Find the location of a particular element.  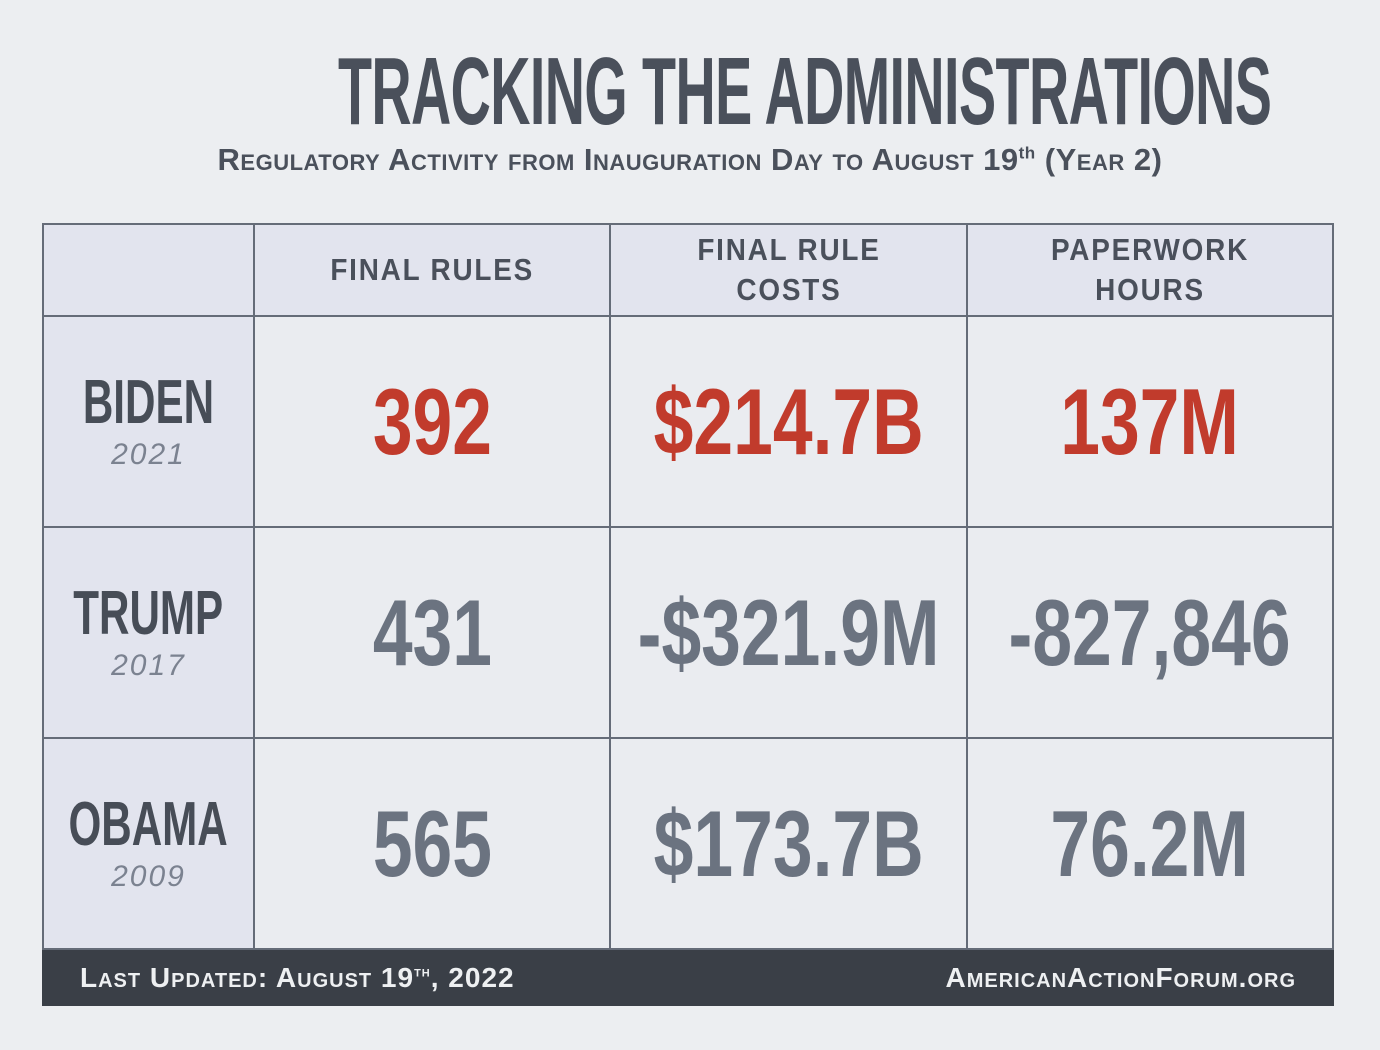

col-header-final-rules: FINAL RULES is located at coordinates (432, 270).